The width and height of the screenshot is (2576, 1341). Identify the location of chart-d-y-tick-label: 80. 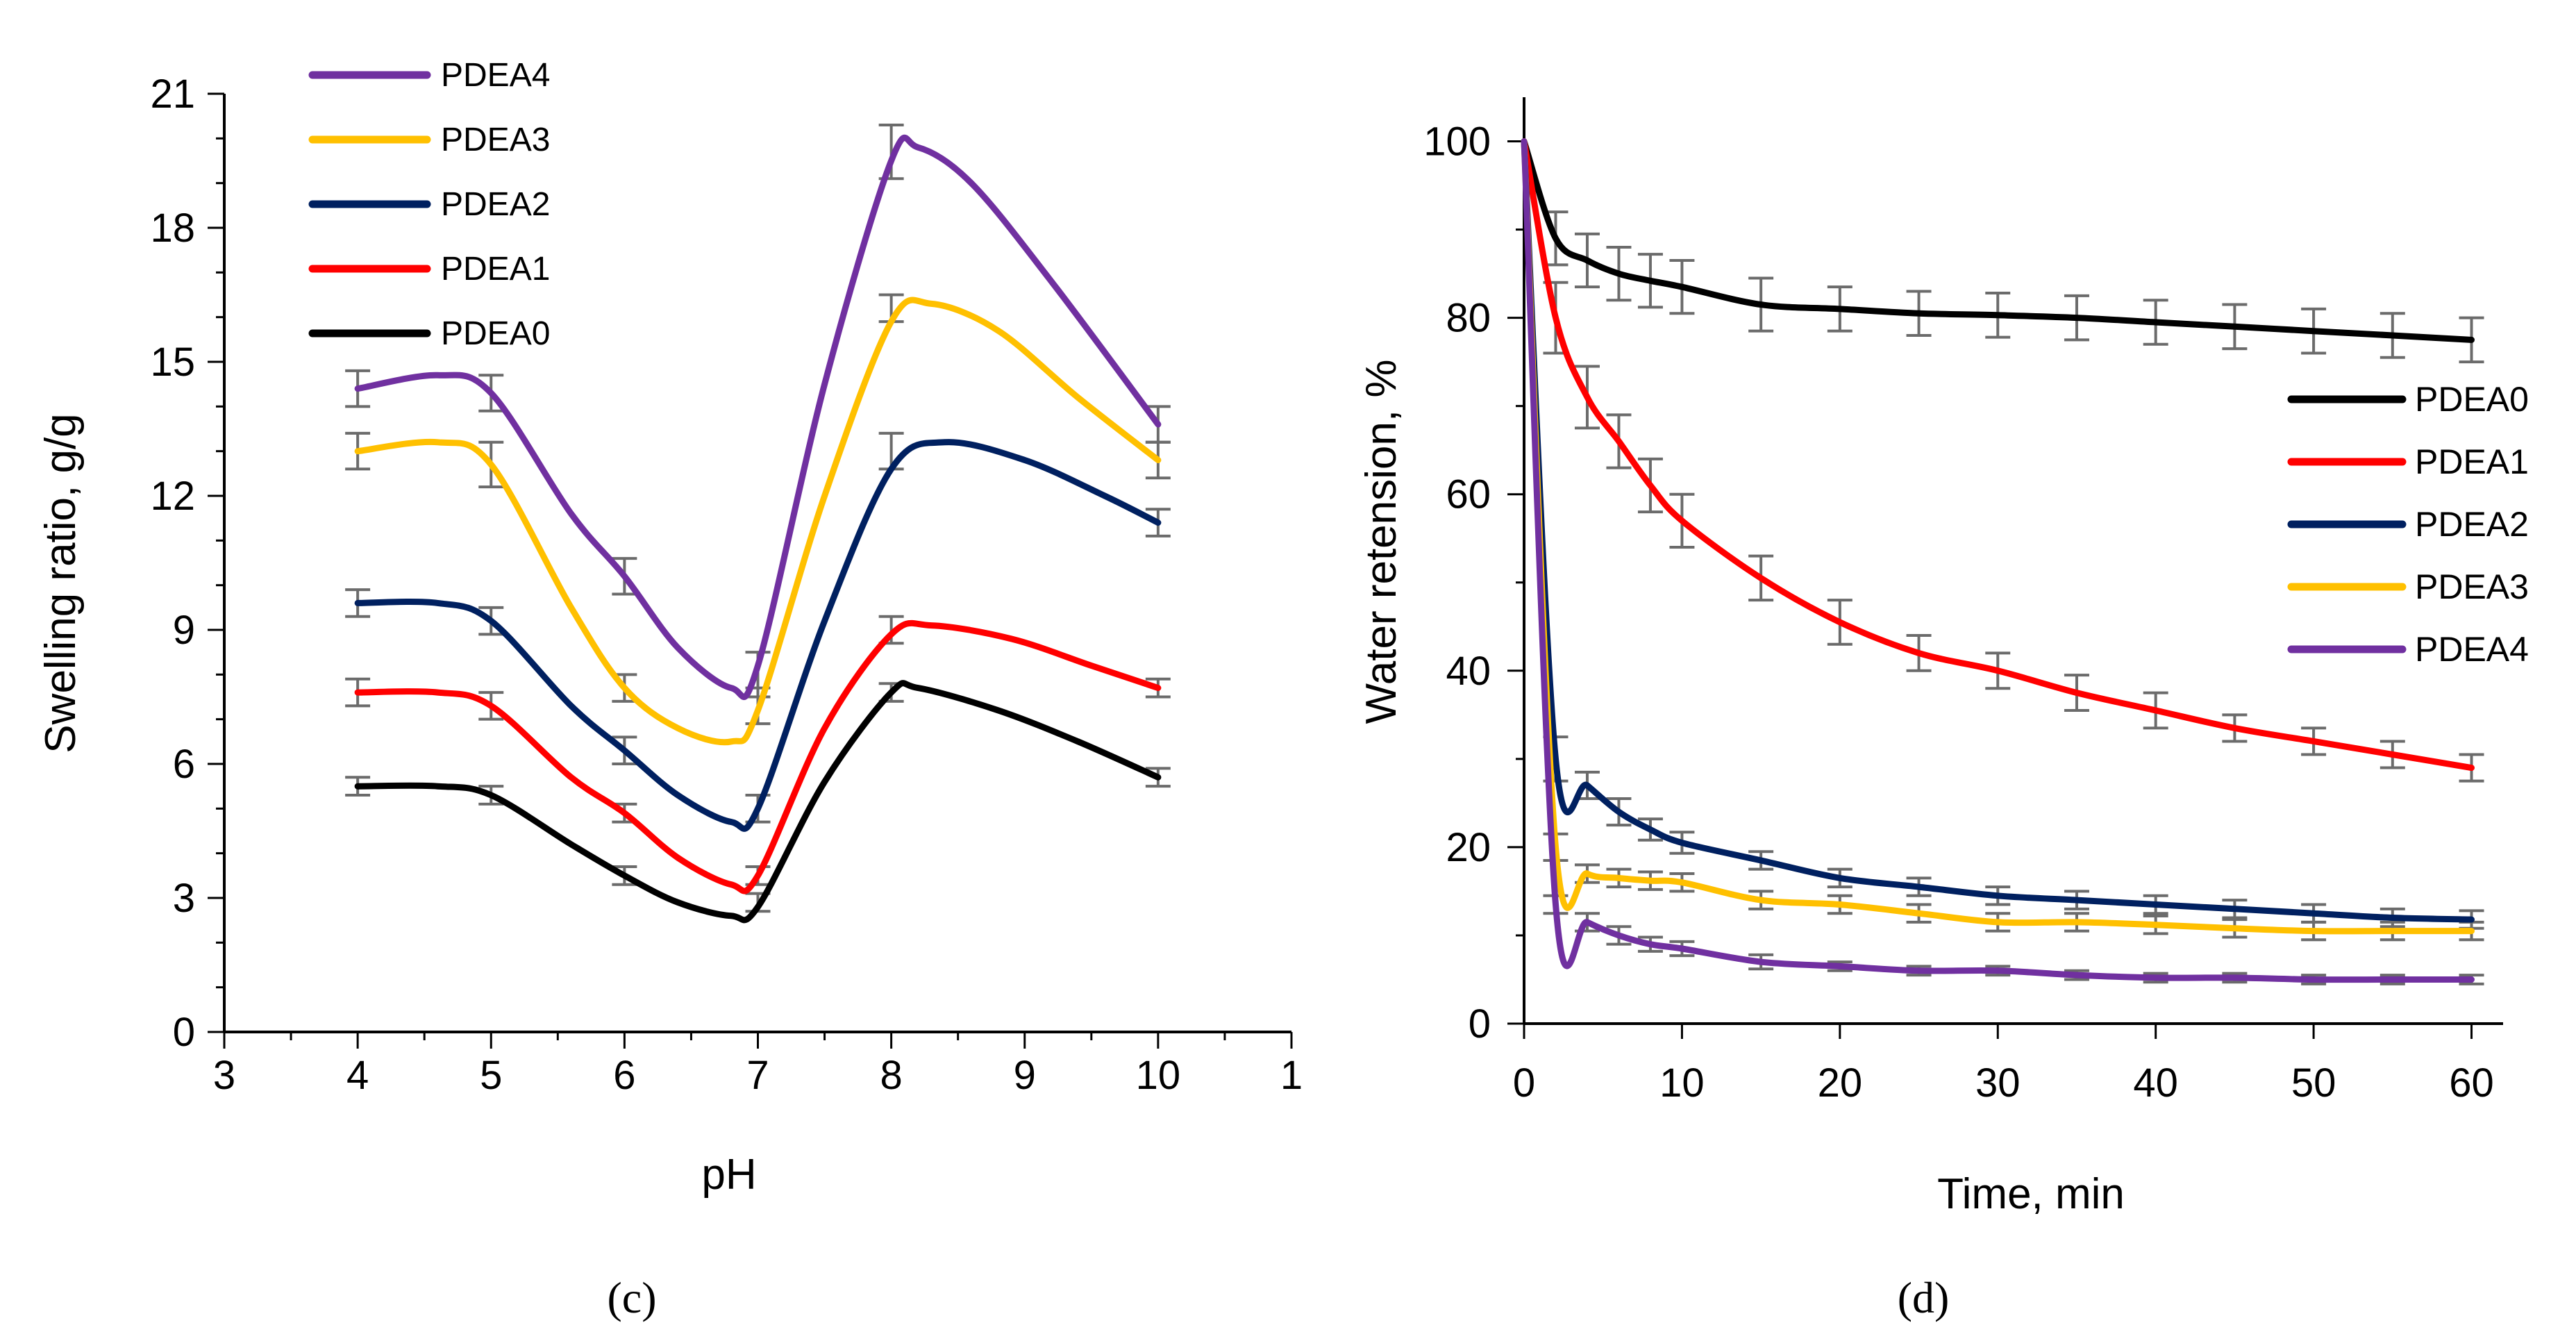
(1468, 318).